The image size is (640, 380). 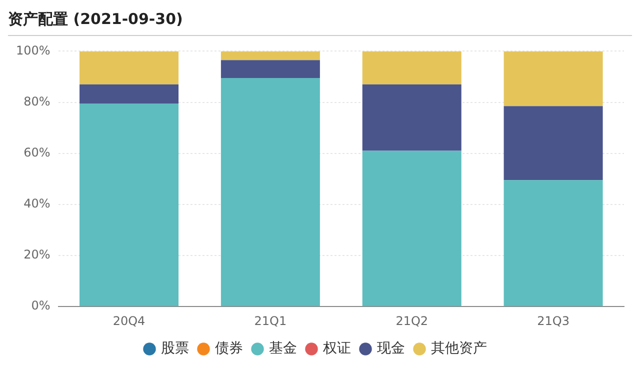 I want to click on y-tick-label: 80%, so click(x=37, y=101).